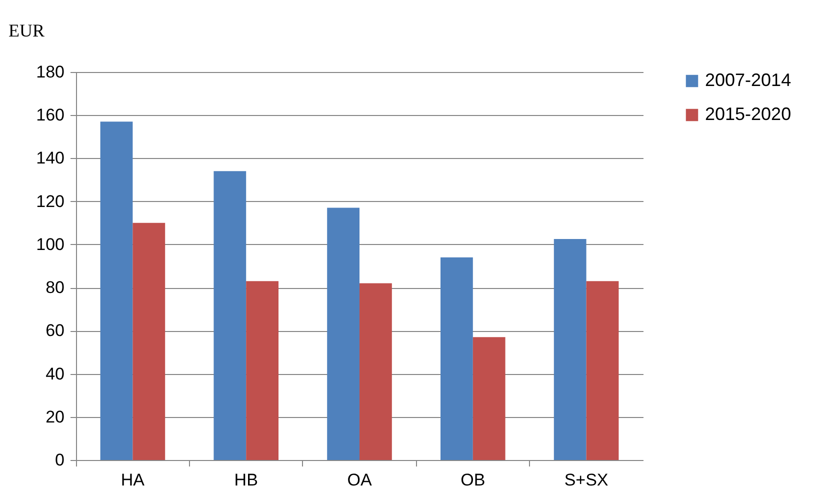 Image resolution: width=824 pixels, height=502 pixels. Describe the element at coordinates (59, 460) in the screenshot. I see `y-tick-label: 0` at that location.